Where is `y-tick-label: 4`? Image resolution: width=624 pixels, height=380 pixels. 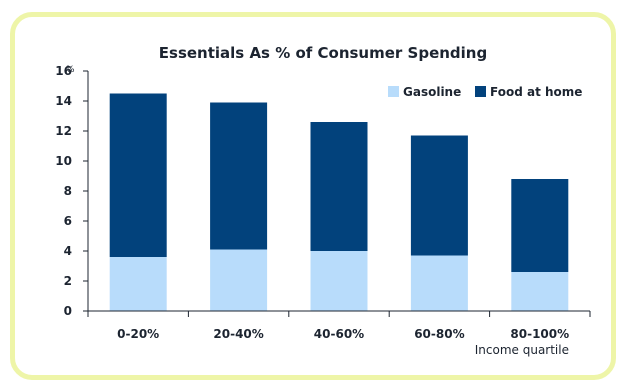 y-tick-label: 4 is located at coordinates (68, 251).